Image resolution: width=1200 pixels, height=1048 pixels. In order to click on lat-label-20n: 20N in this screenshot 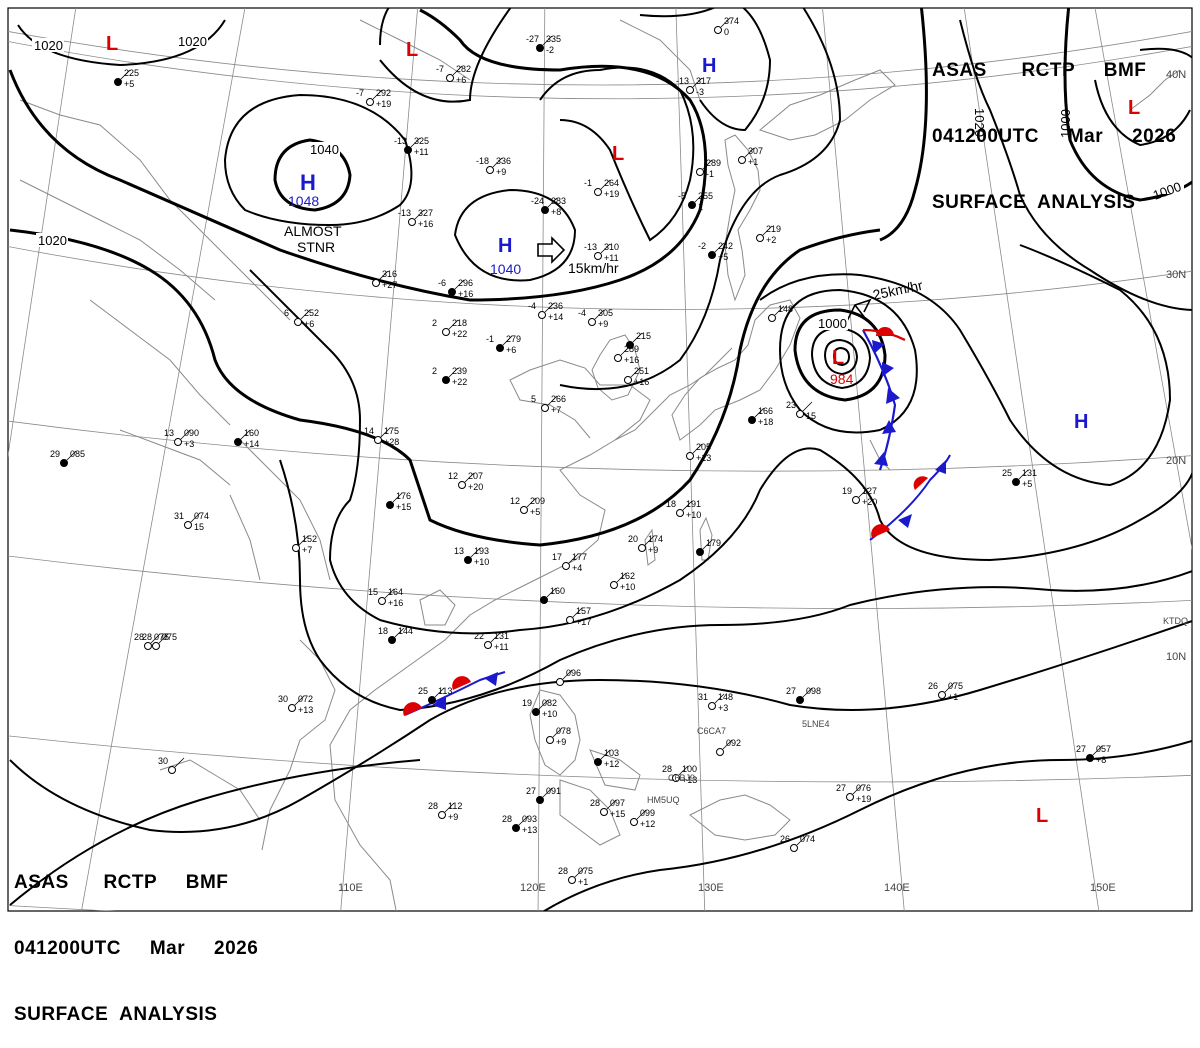, I will do `click(1176, 461)`.